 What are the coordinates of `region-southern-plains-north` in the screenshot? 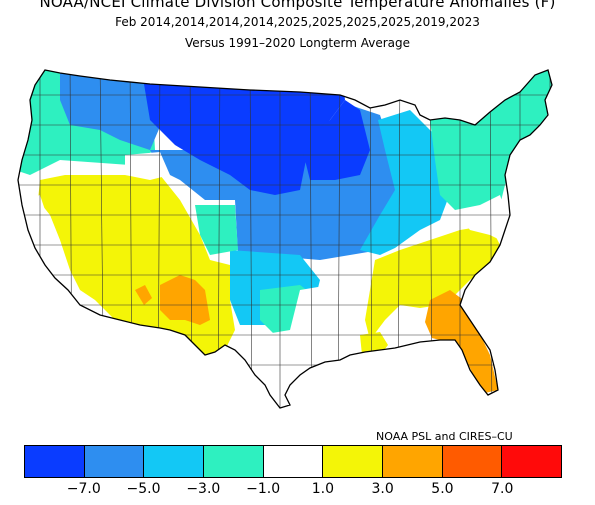 It's located at (275, 287).